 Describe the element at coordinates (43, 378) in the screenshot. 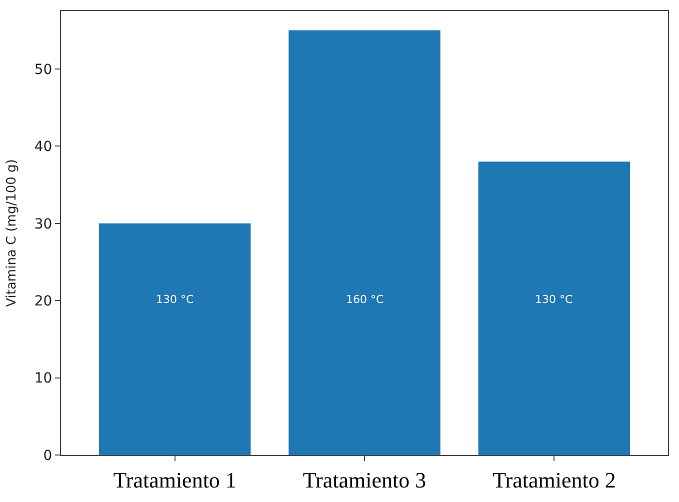

I see `y-tick-label: 10` at that location.